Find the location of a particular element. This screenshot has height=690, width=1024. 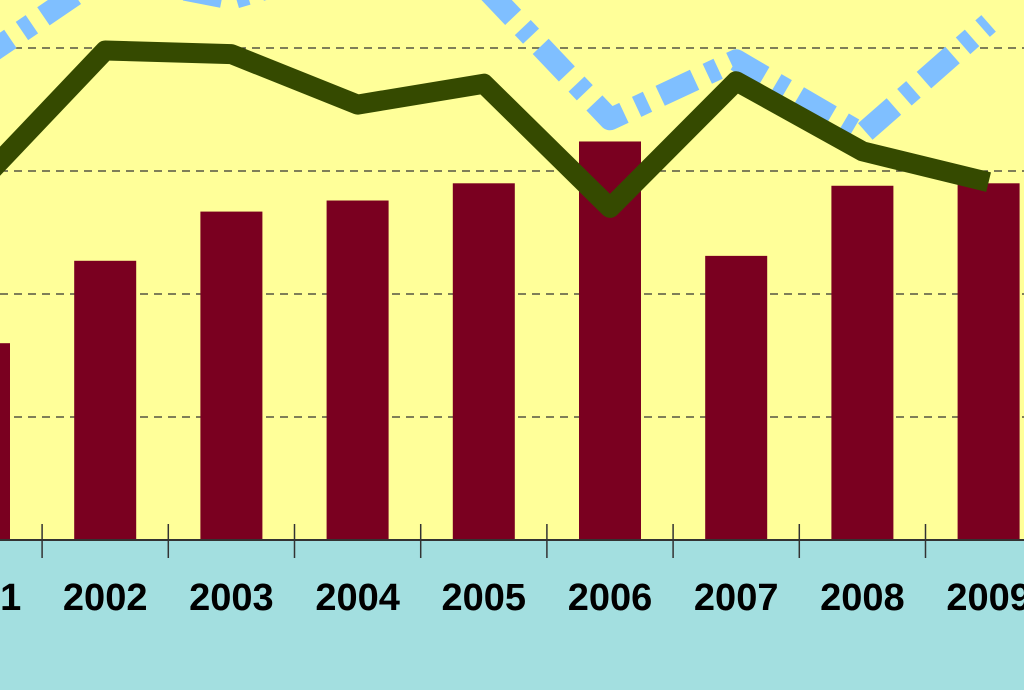

x-axis-ticks is located at coordinates (484, 541).